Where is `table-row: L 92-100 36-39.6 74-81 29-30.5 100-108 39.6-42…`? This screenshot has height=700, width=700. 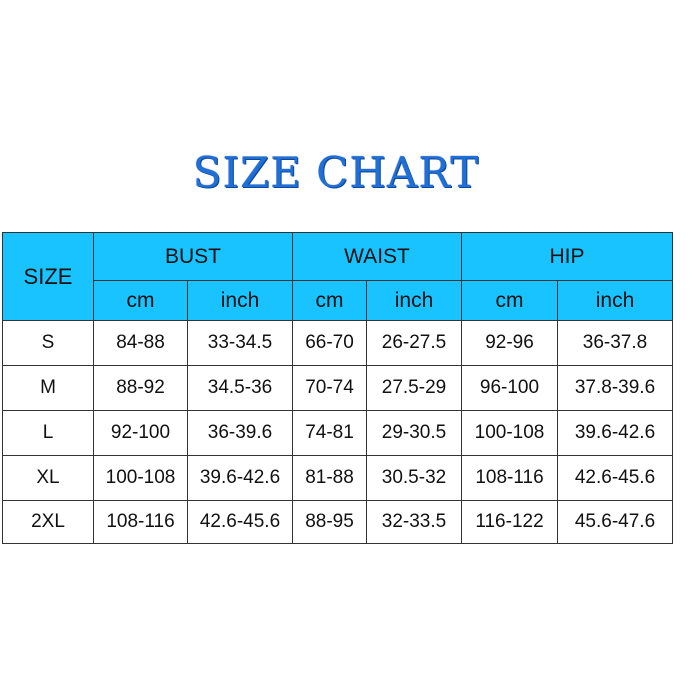
table-row: L 92-100 36-39.6 74-81 29-30.5 100-108 39.6-42… is located at coordinates (337, 433).